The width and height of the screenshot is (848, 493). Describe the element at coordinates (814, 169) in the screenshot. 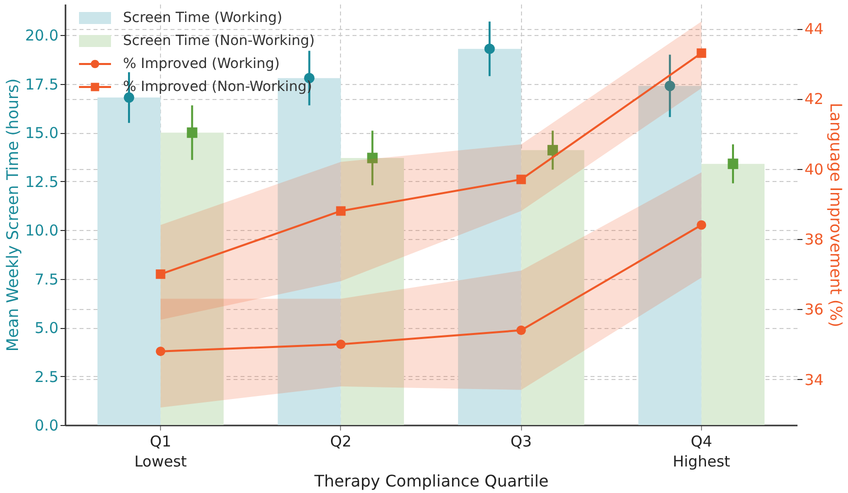

I see `y2-tick-label: 40` at that location.